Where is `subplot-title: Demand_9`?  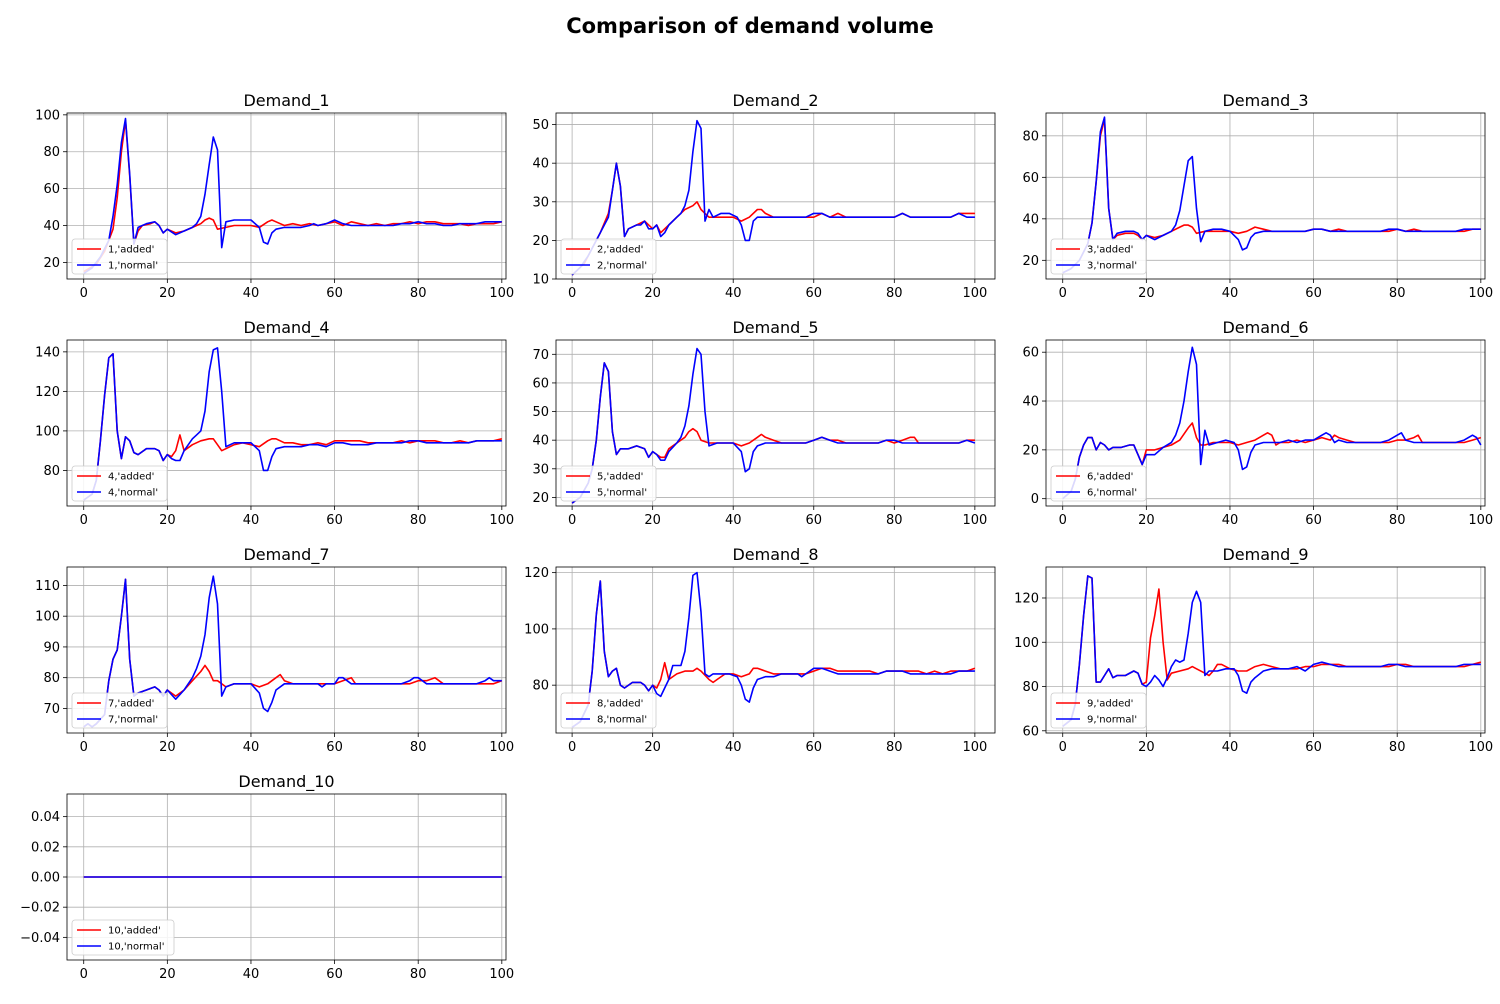 subplot-title: Demand_9 is located at coordinates (1265, 555).